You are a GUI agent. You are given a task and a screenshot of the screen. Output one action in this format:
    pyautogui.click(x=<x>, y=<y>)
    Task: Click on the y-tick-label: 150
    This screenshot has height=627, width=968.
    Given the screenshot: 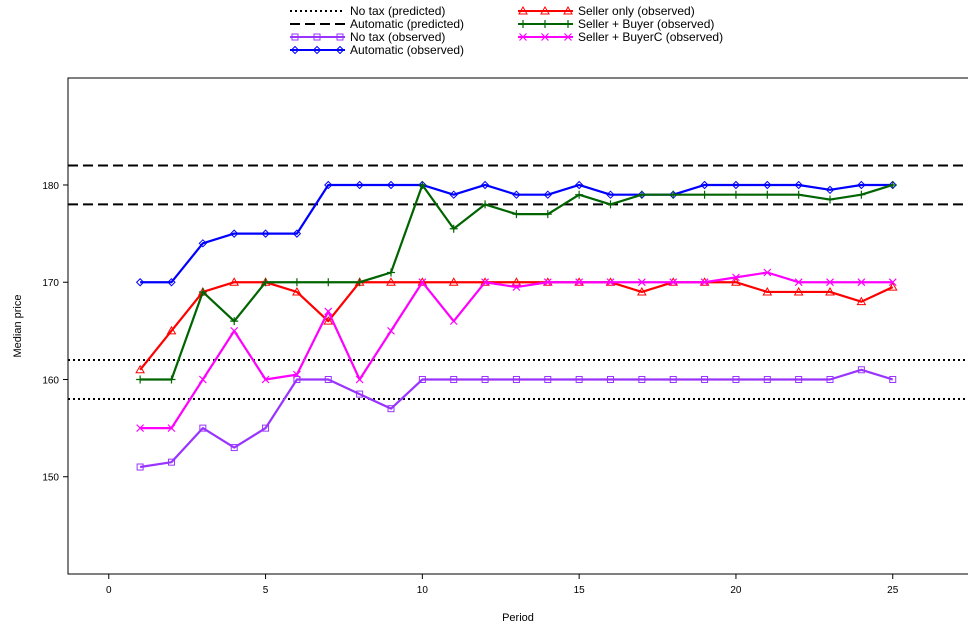 What is the action you would take?
    pyautogui.click(x=50, y=478)
    